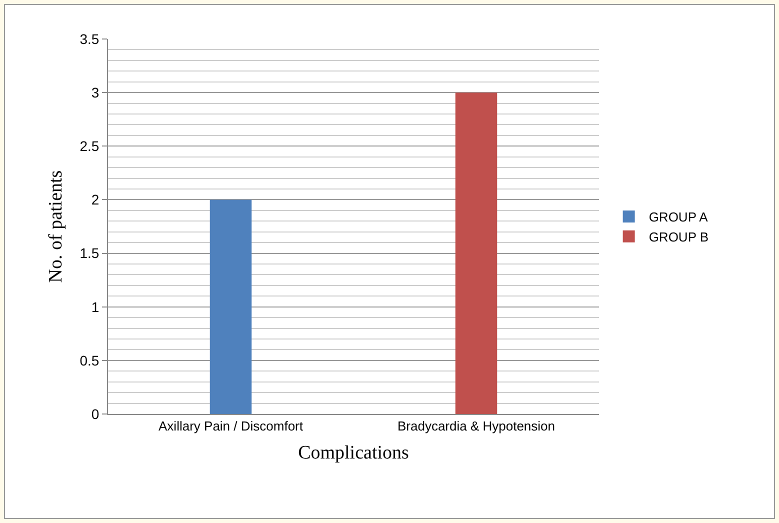 The width and height of the screenshot is (779, 523). Describe the element at coordinates (476, 426) in the screenshot. I see `x-tick-label: Bradycardia & Hypotension` at that location.